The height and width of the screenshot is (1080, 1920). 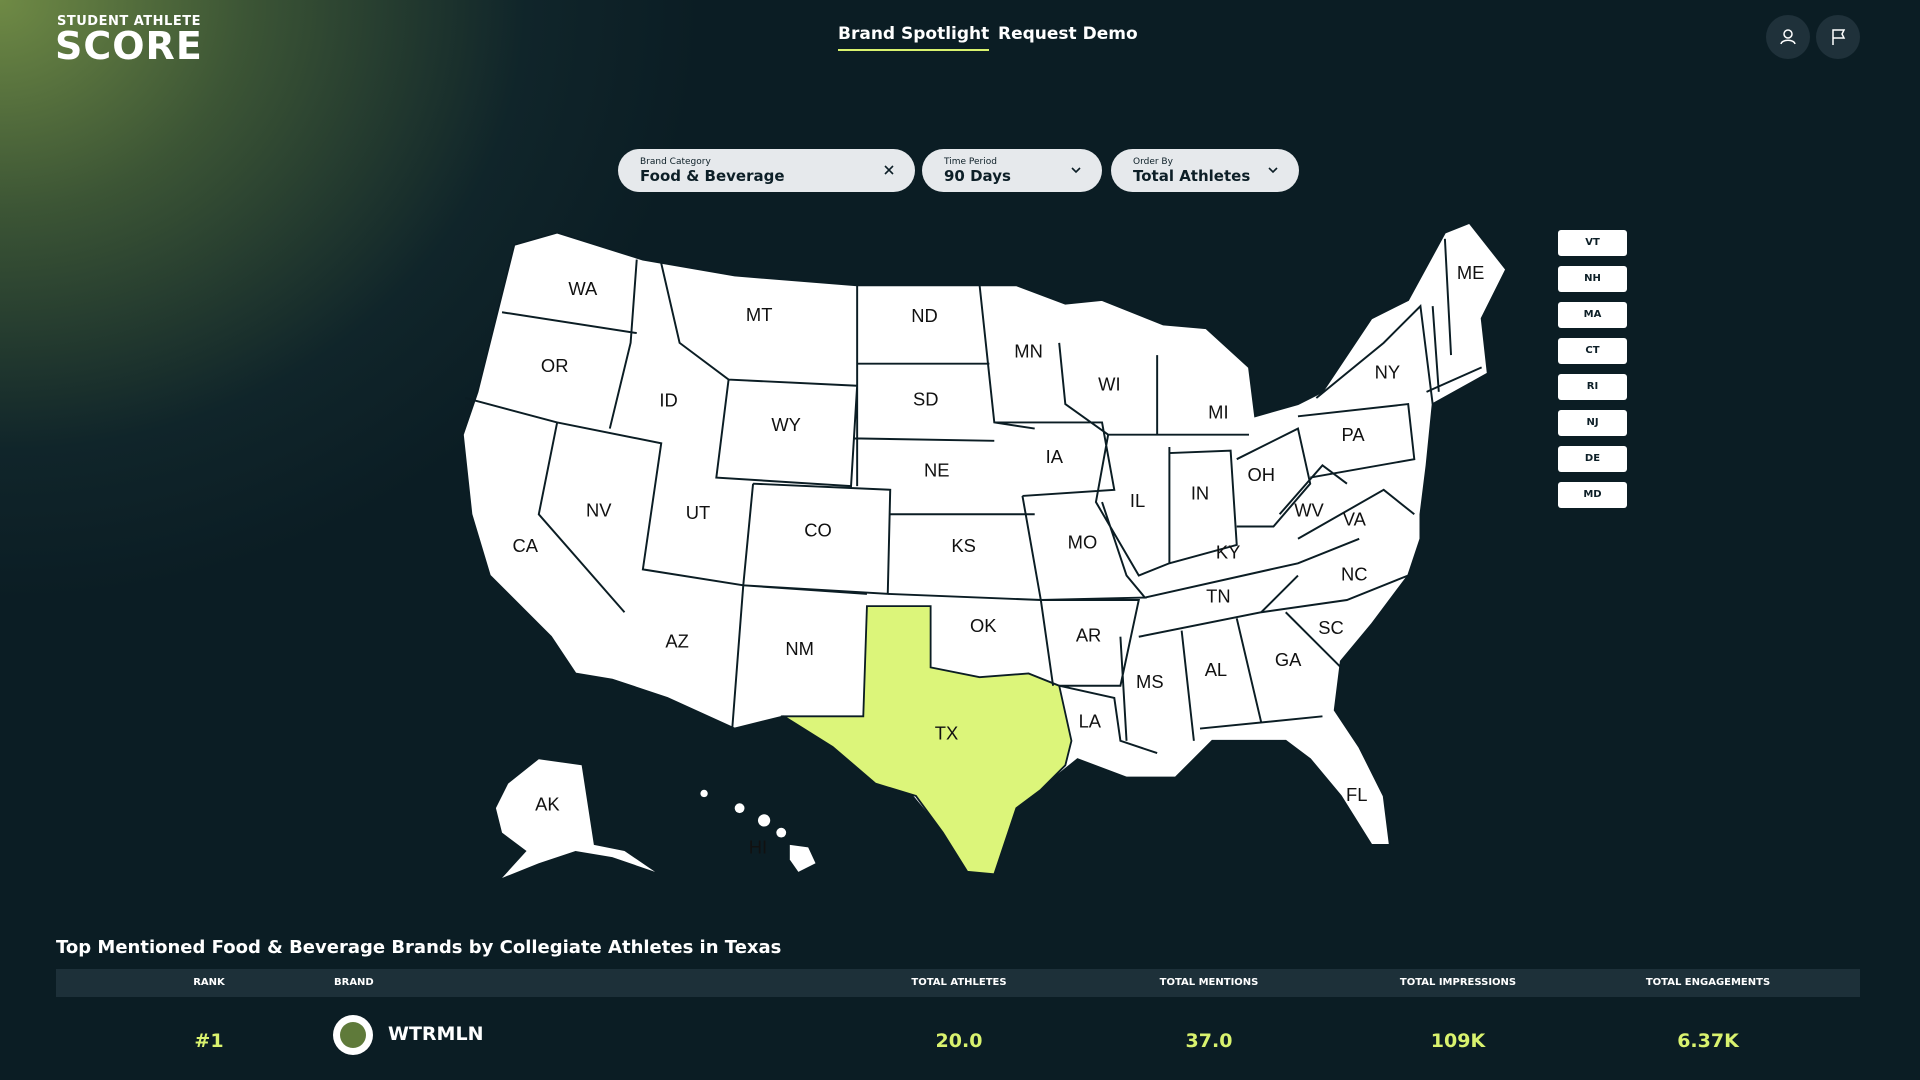 What do you see at coordinates (1209, 1041) in the screenshot?
I see `table-cell: 37.0` at bounding box center [1209, 1041].